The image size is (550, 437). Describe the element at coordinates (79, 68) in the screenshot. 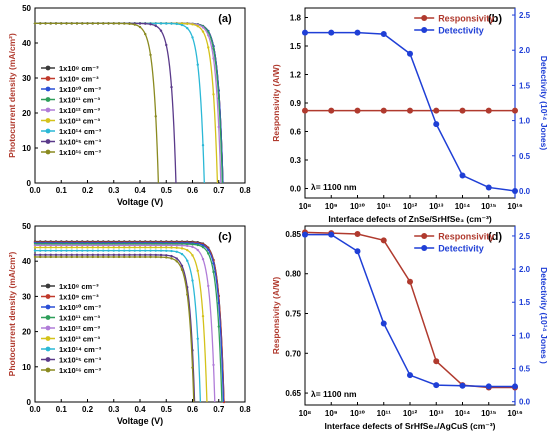

I see `legend-label: 1x10⁸ cm⁻³` at that location.